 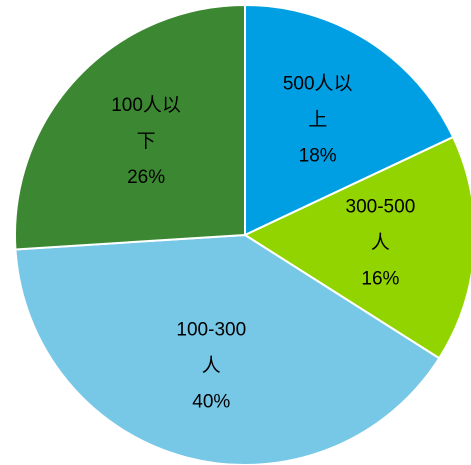 I want to click on slice-2-percent-label: 40%, so click(x=211, y=401).